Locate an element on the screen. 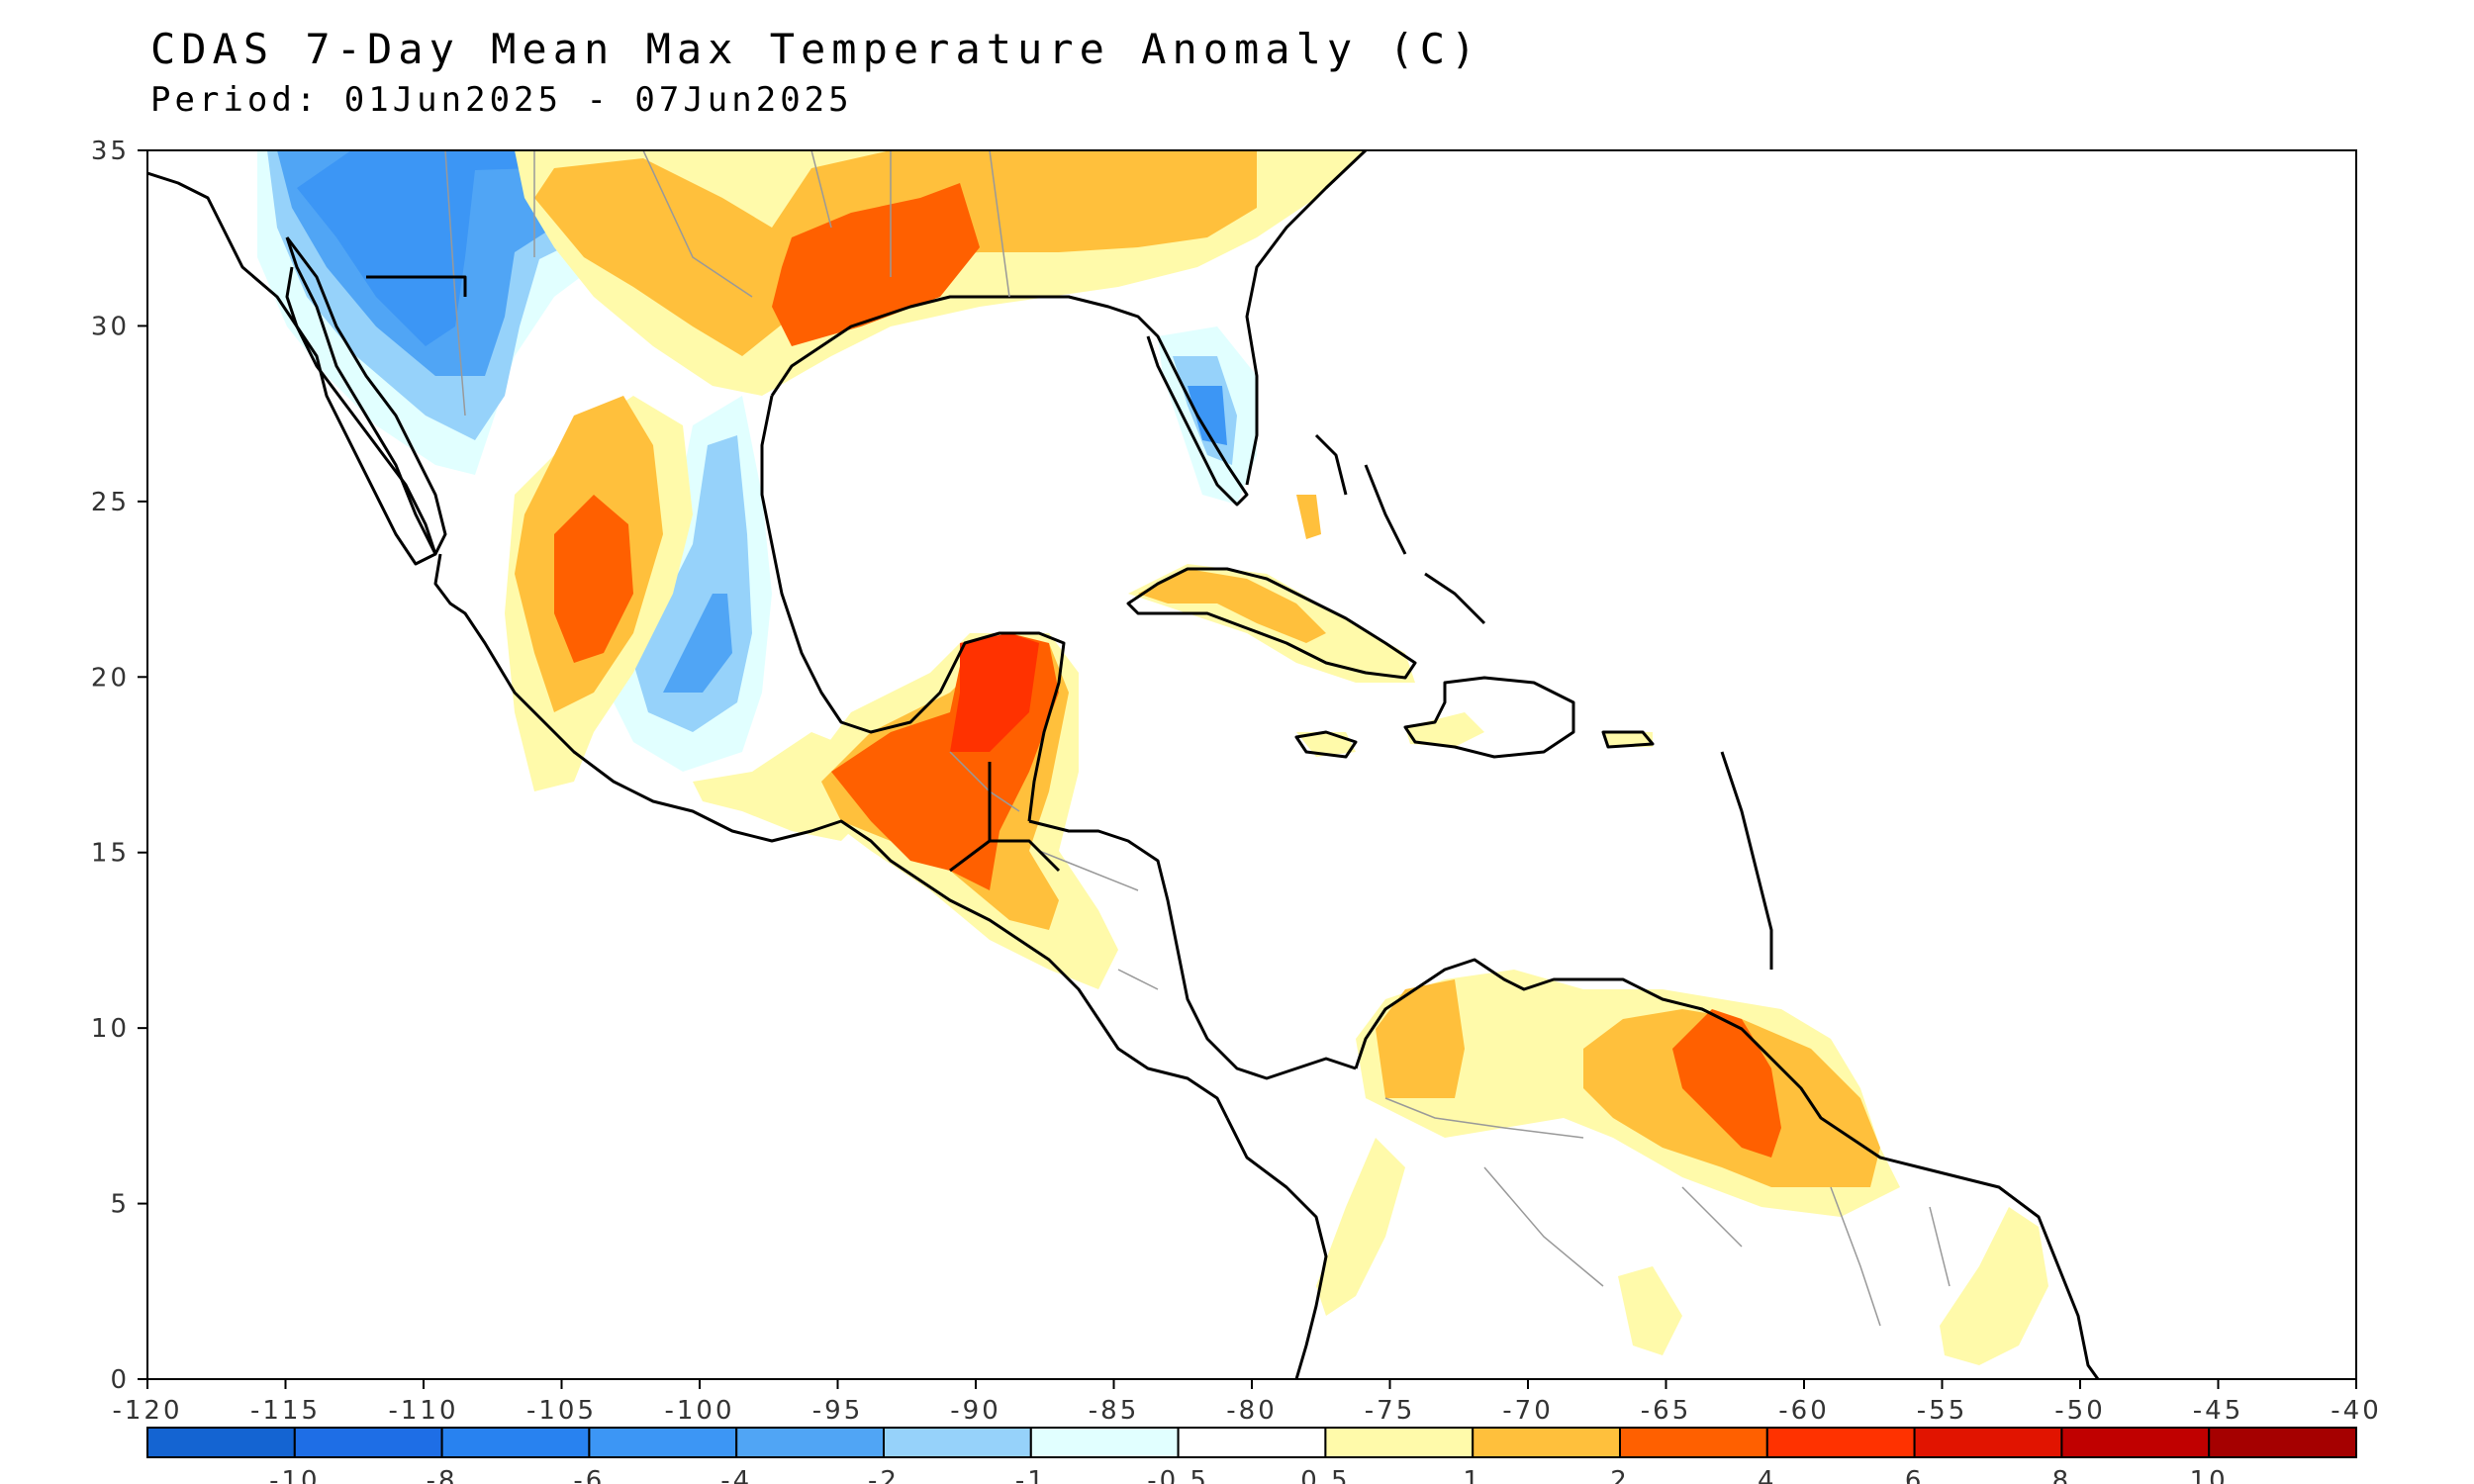 Image resolution: width=2474 pixels, height=1484 pixels. colorbar: -10 -8 -6 -4 -2 -1 -0.5 0.5 1 2 4 6 8 10 is located at coordinates (1252, 1455).